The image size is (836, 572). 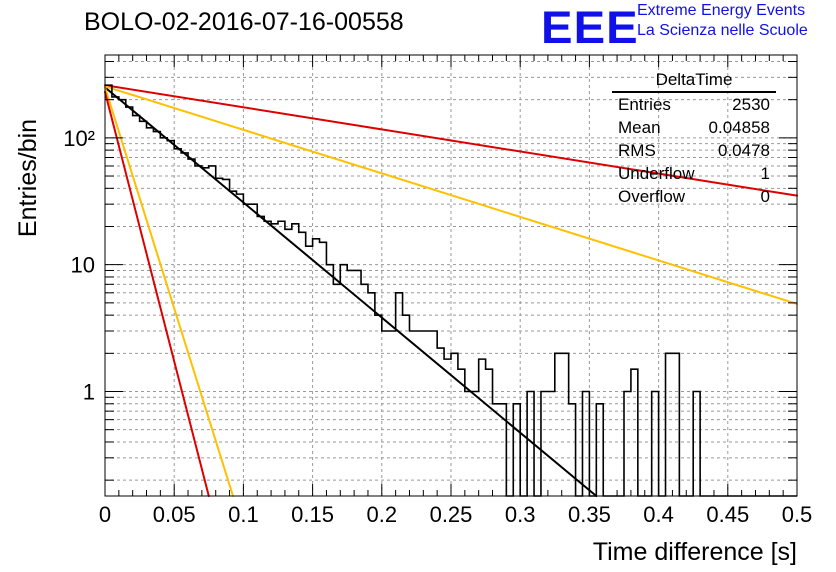 I want to click on brand-line-2: La Scienza nelle Scuole, so click(x=722, y=30).